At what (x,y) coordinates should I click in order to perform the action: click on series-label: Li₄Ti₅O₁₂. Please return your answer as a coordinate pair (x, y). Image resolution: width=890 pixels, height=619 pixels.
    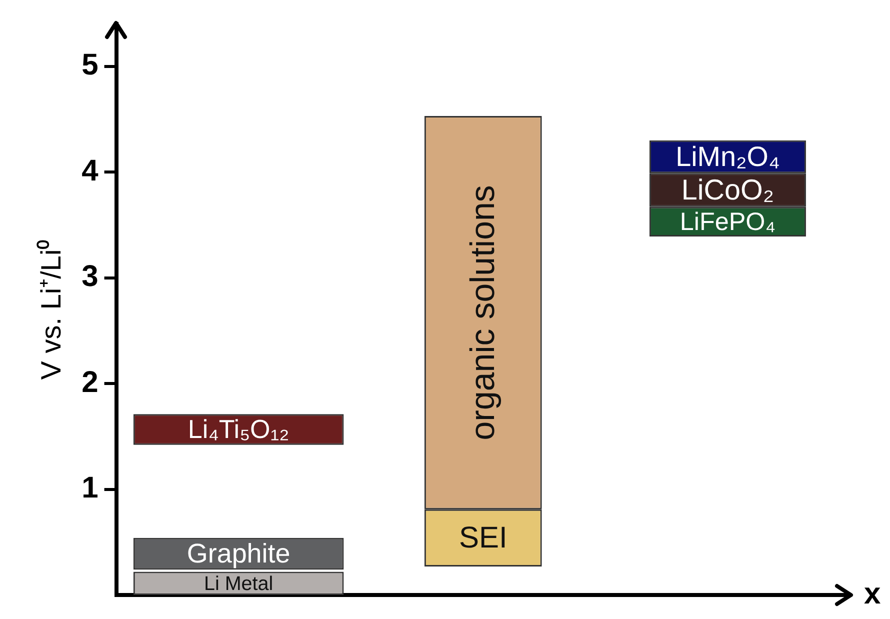
    Looking at the image, I should click on (239, 429).